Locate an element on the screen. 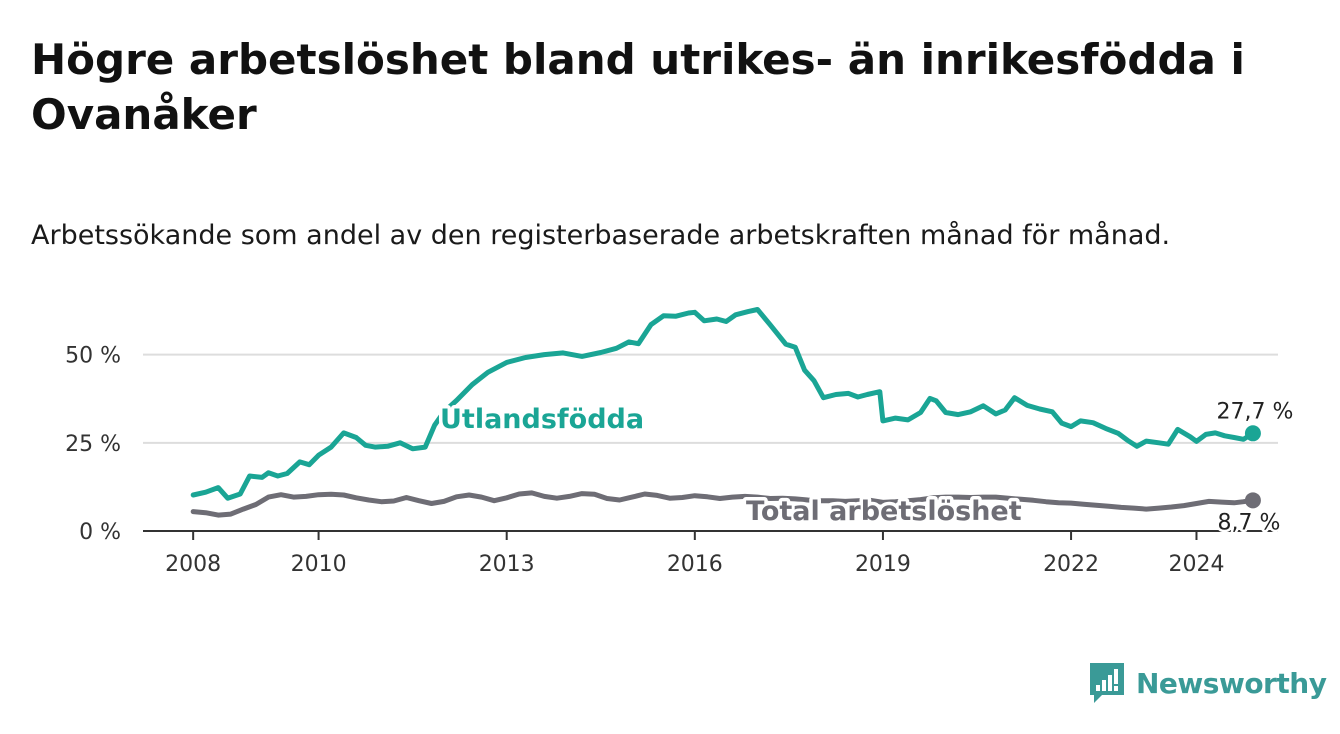 The image size is (1340, 734). end-value-label-total: 8,7 % is located at coordinates (1248, 522).